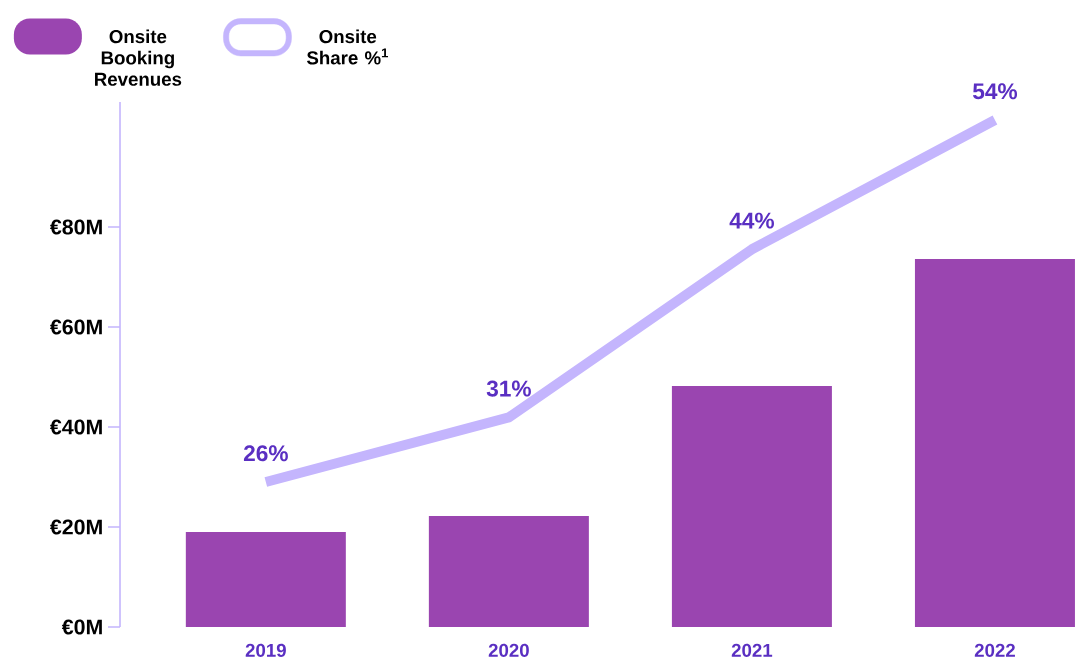 The height and width of the screenshot is (669, 1080). I want to click on y-tick-label: €0M, so click(81, 627).